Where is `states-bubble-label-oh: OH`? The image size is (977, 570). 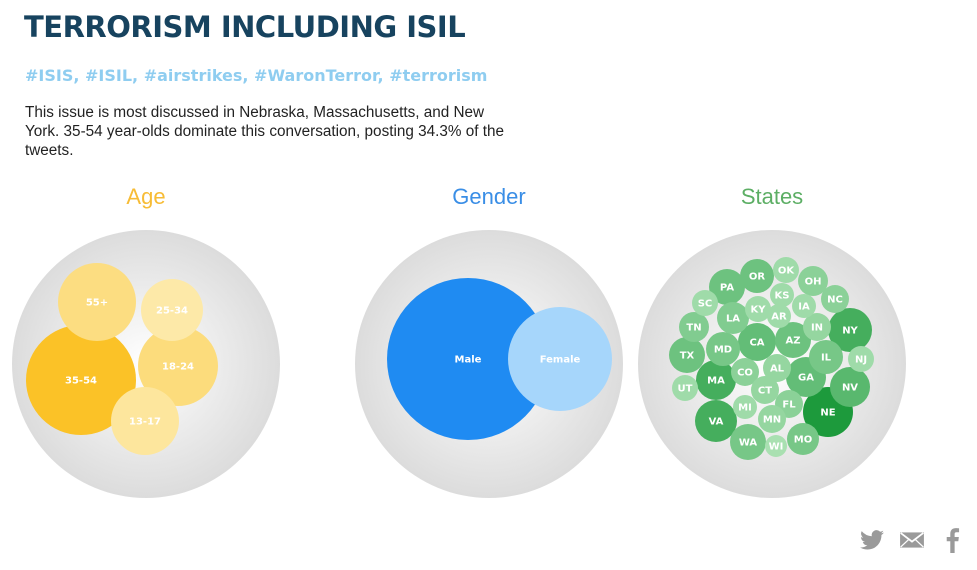
states-bubble-label-oh: OH is located at coordinates (813, 282).